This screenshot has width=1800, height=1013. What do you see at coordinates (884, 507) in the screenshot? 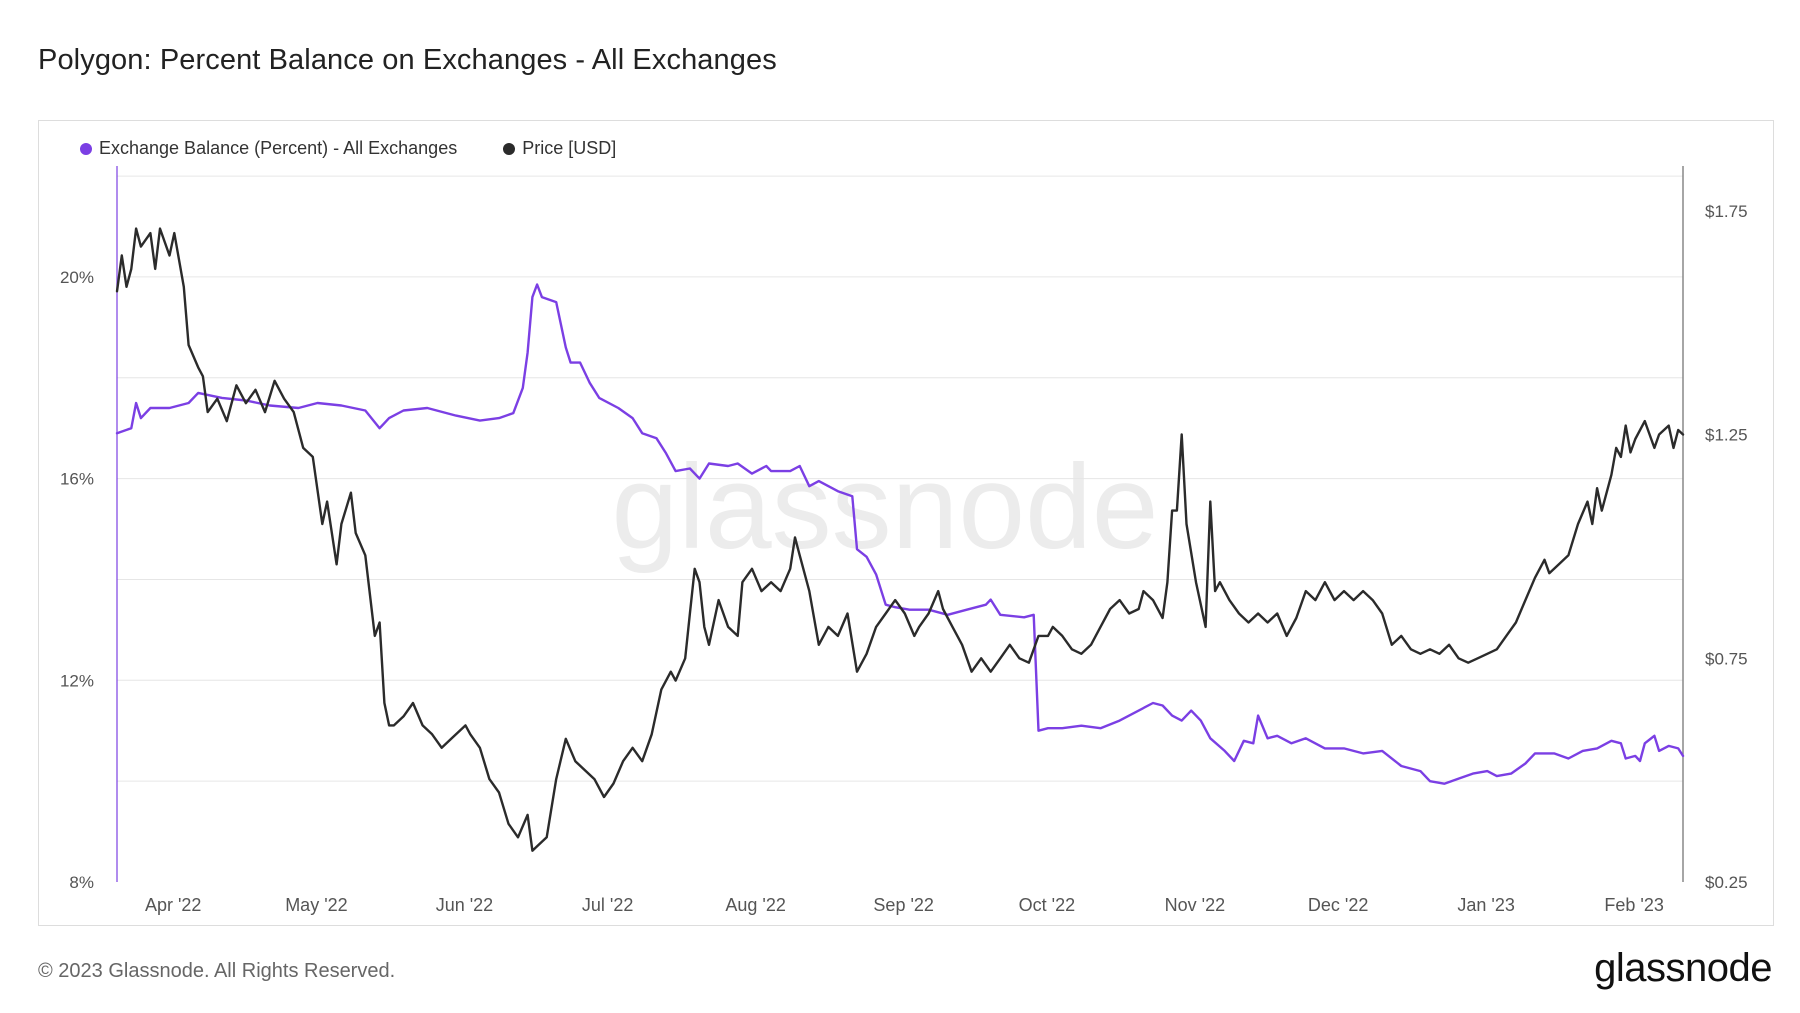
I see `watermark: glassnode` at bounding box center [884, 507].